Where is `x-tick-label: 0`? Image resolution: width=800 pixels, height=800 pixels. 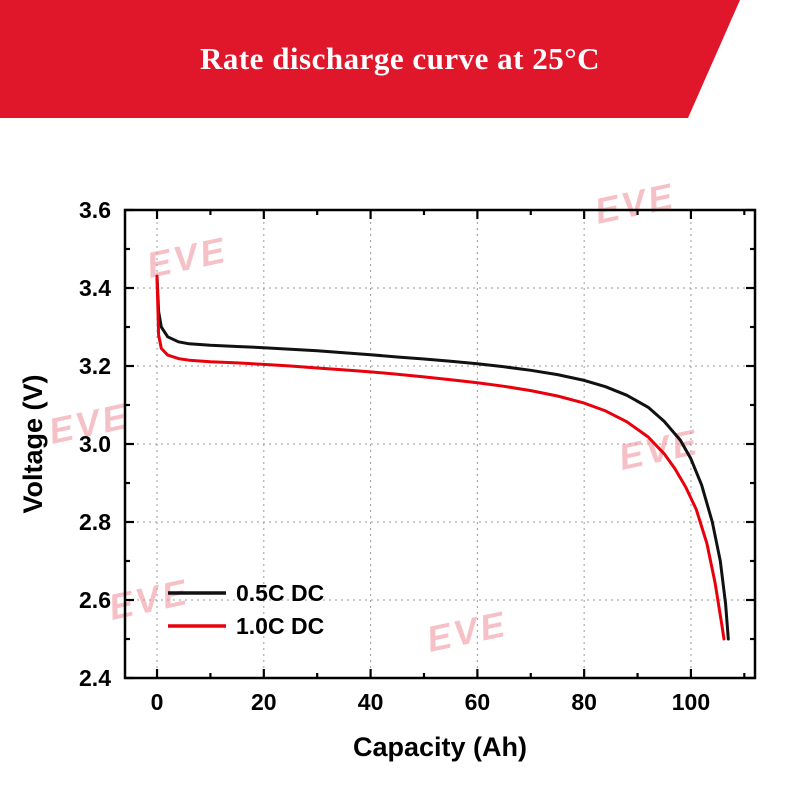 x-tick-label: 0 is located at coordinates (157, 702).